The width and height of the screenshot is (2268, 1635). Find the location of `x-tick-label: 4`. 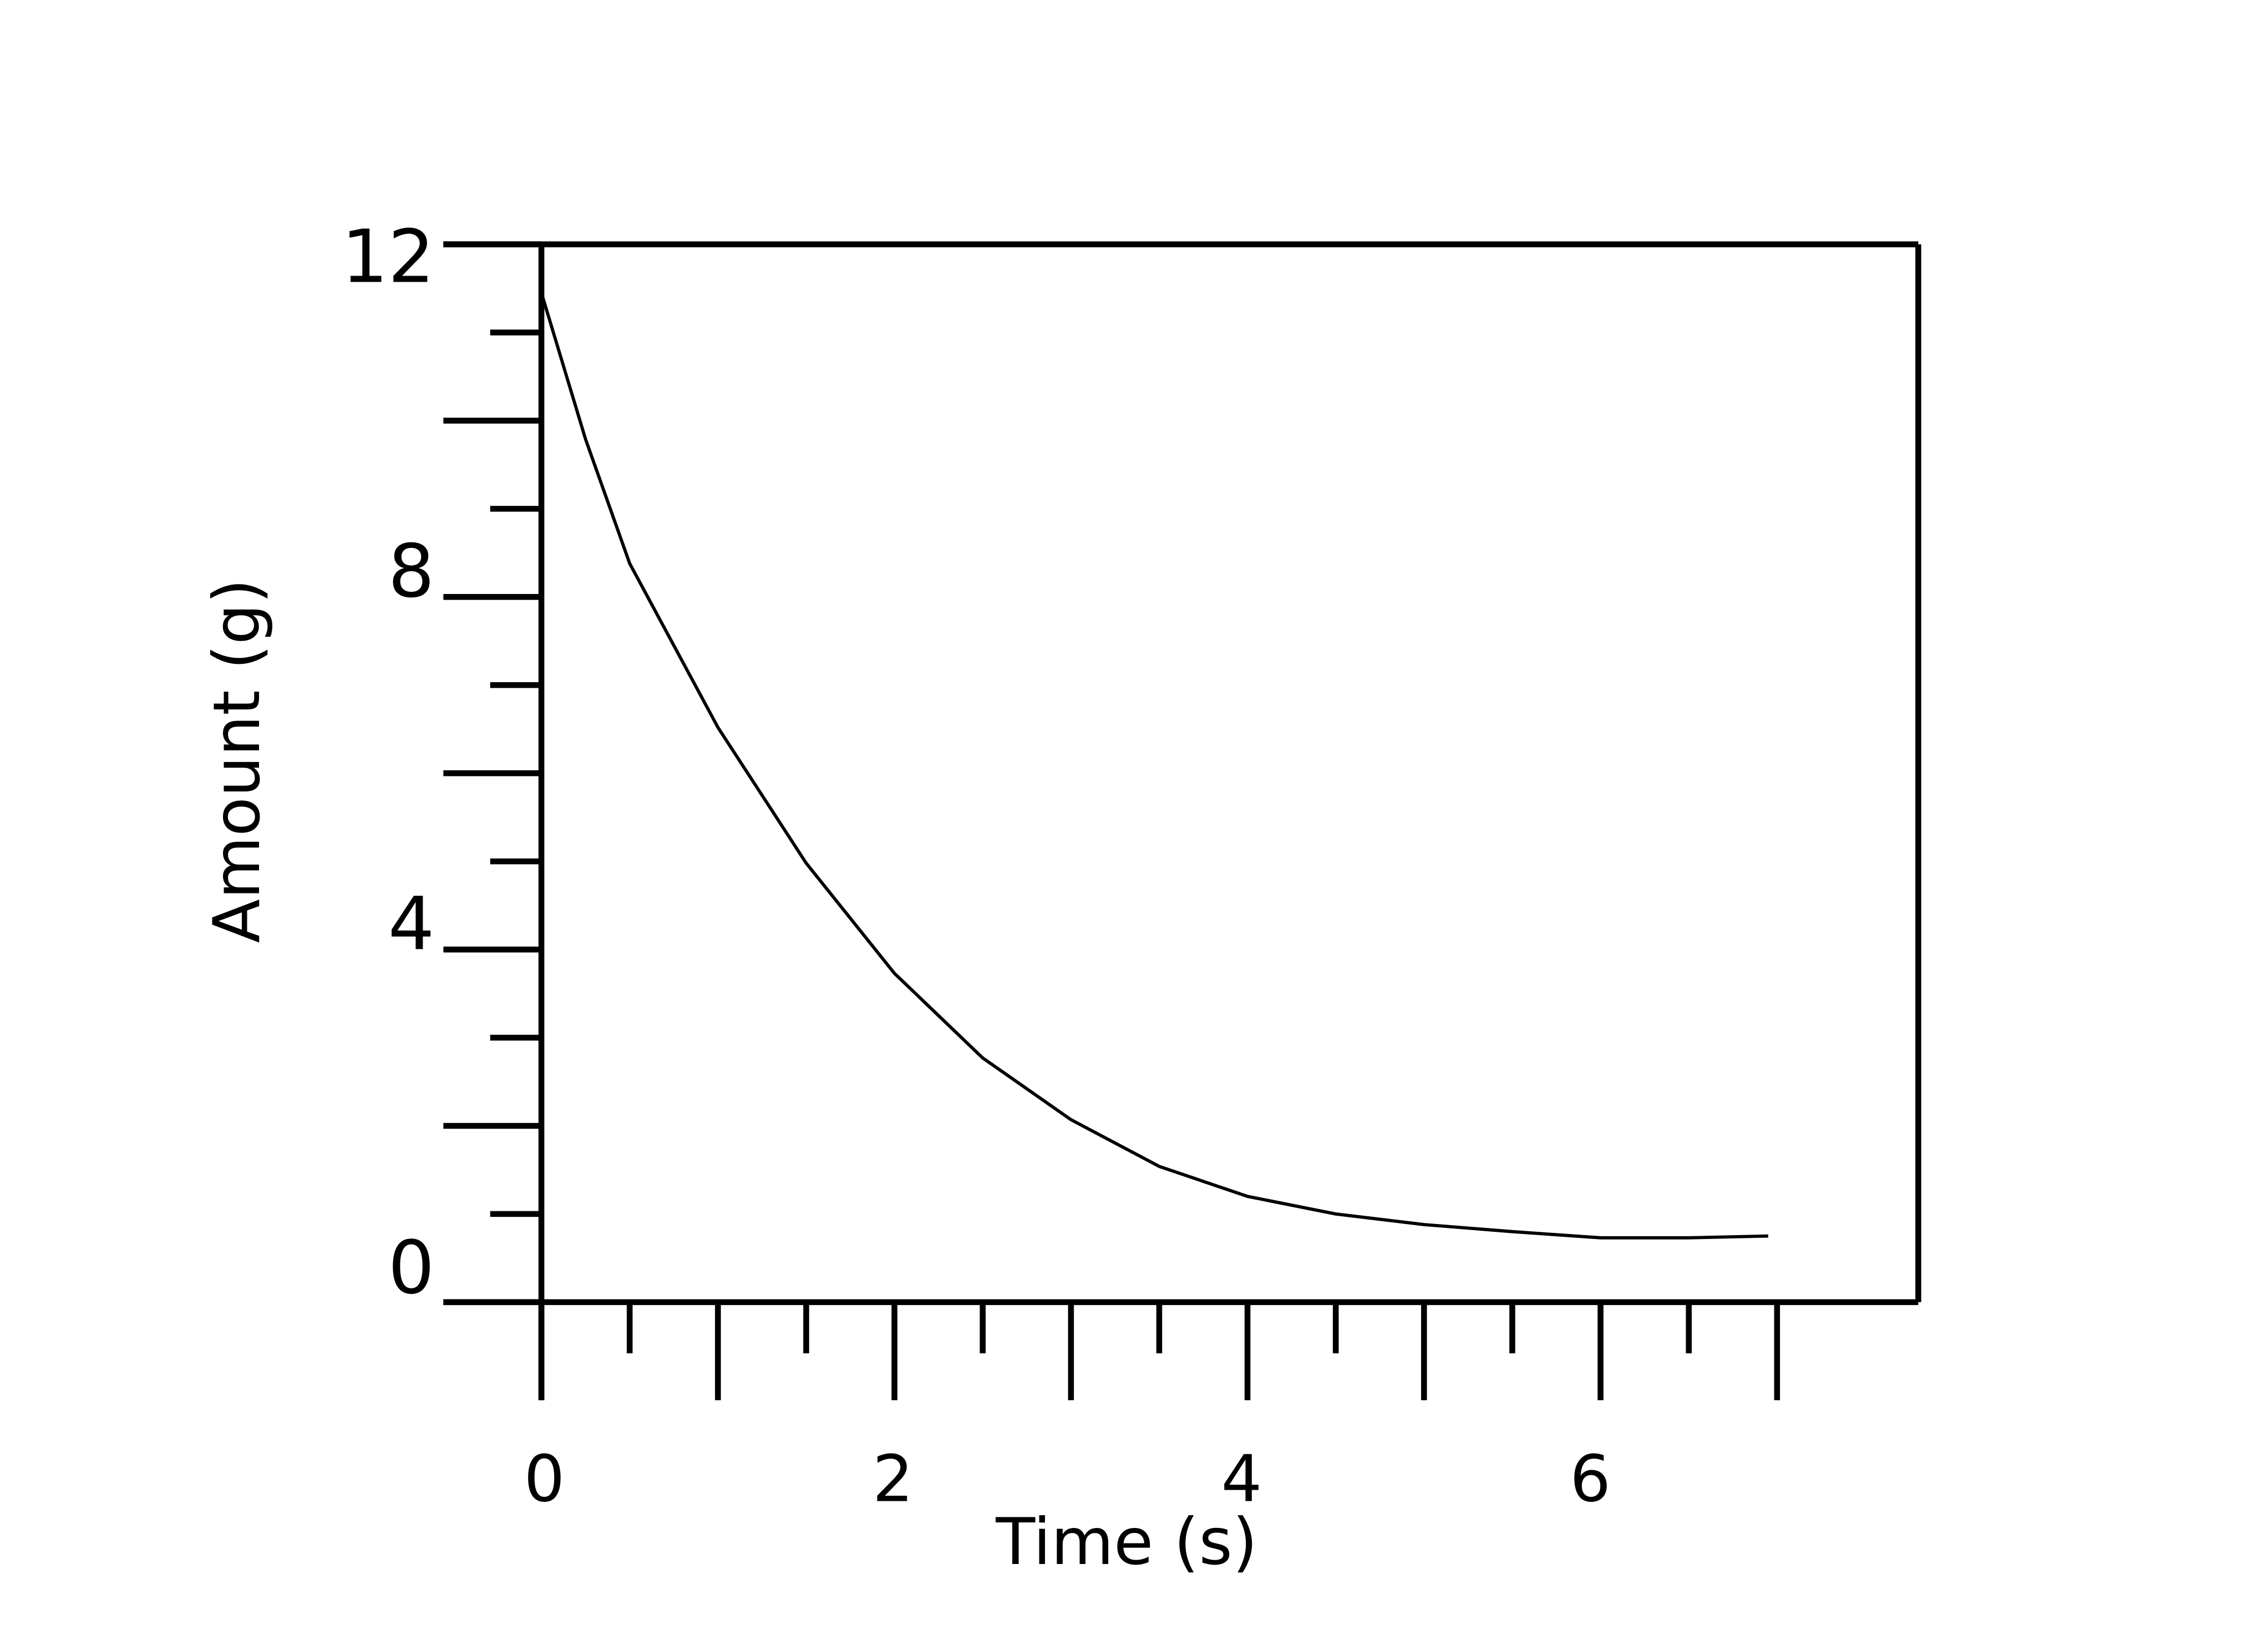

x-tick-label: 4 is located at coordinates (1241, 1479).